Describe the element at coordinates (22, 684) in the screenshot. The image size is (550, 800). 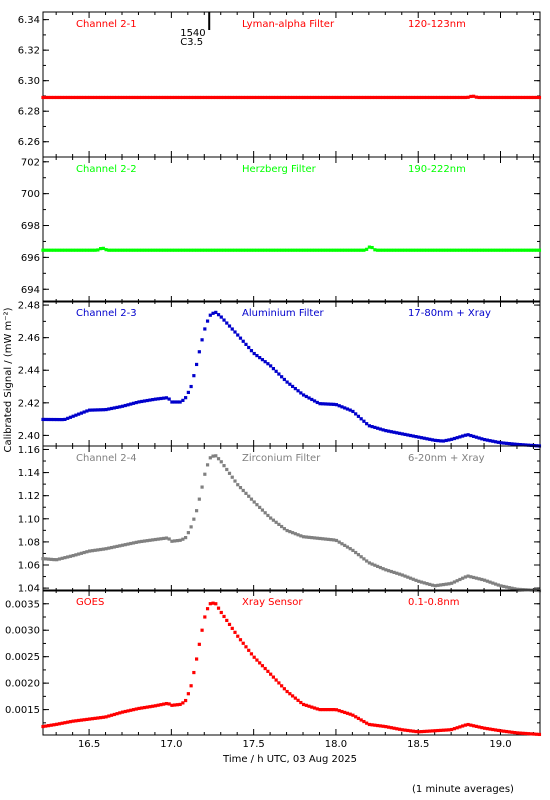
I see `y-tick-label: 0.0020` at that location.